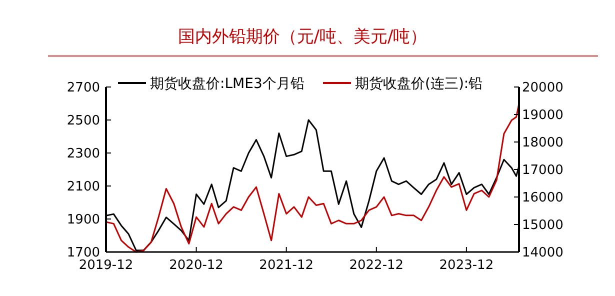  What do you see at coordinates (543, 253) in the screenshot?
I see `y2-tick-label: 14000` at bounding box center [543, 253].